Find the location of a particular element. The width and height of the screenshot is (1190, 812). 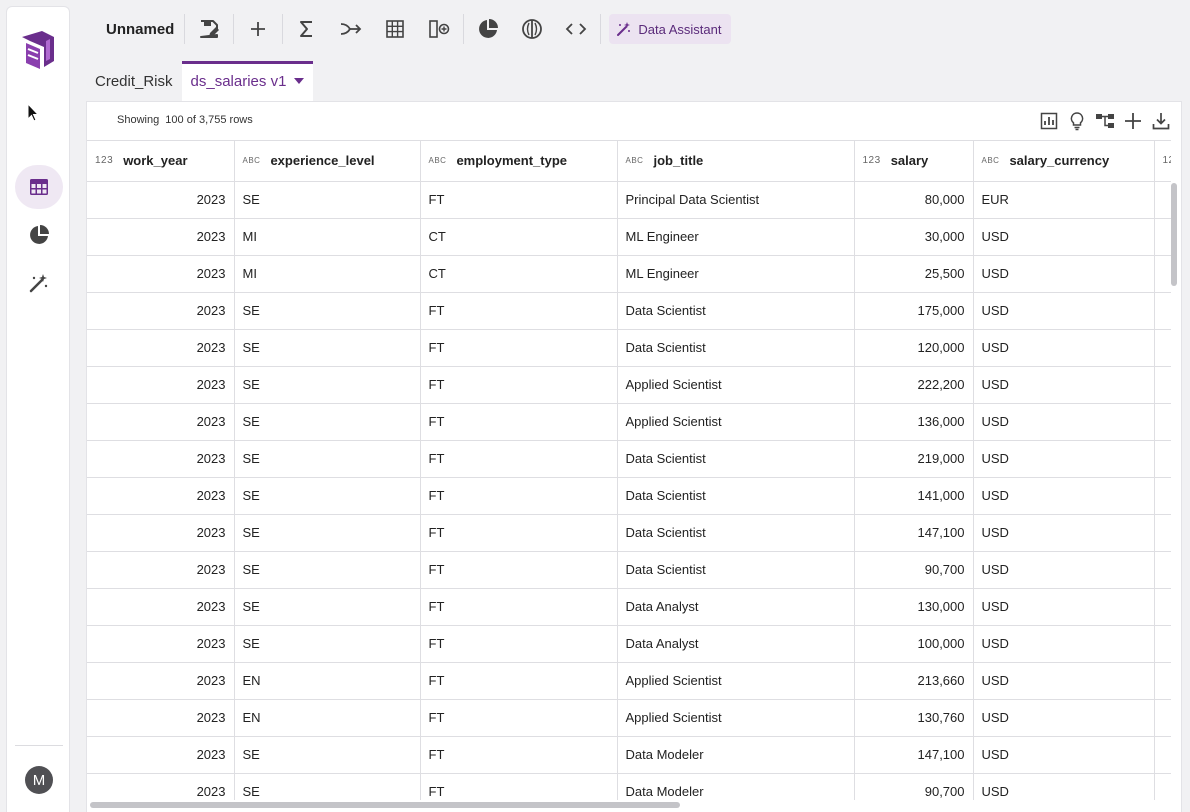

aggregate-button is located at coordinates (307, 29).